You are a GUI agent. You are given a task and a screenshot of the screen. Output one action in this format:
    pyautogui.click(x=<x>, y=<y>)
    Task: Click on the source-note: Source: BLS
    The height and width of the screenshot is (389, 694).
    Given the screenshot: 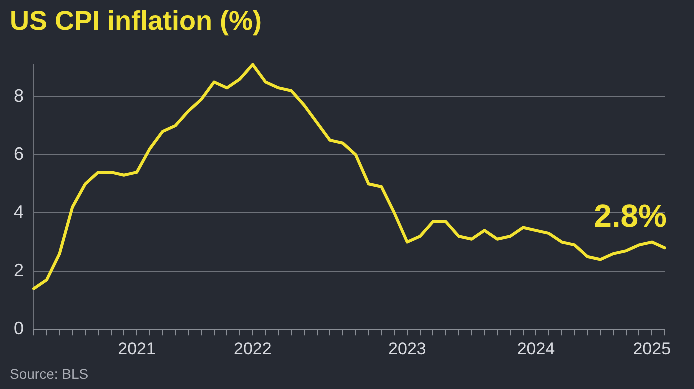 What is the action you would take?
    pyautogui.click(x=49, y=374)
    